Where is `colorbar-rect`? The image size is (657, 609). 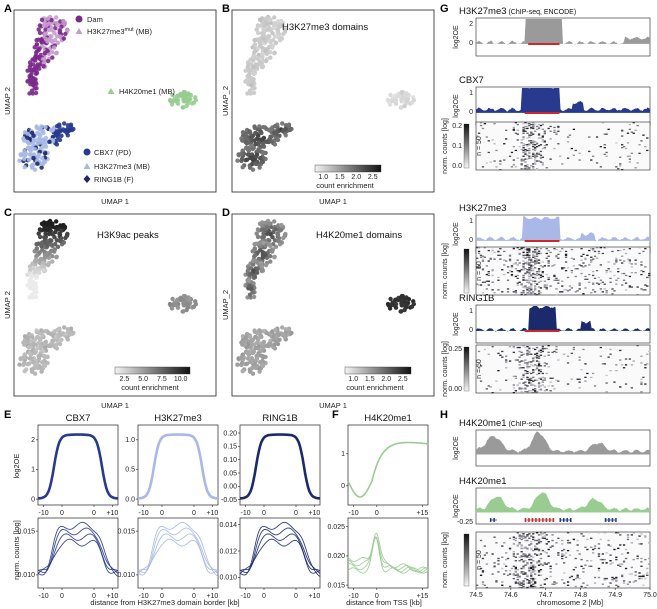
colorbar-rect is located at coordinates (152, 370).